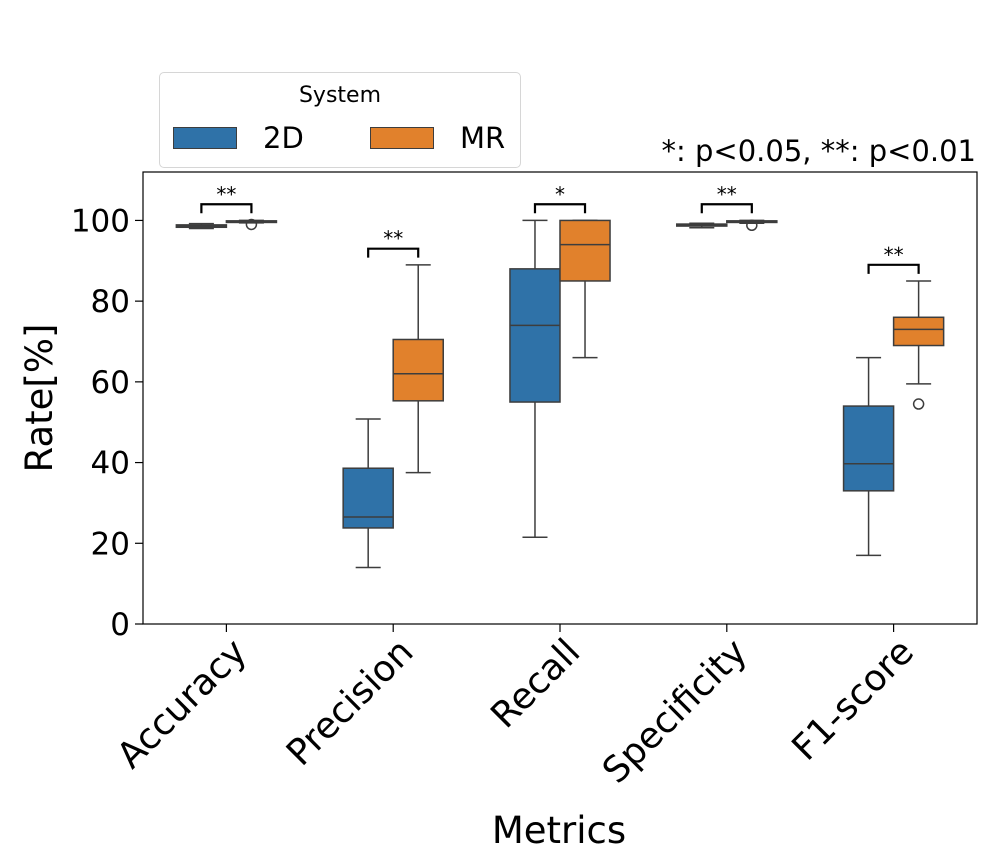 The image size is (996, 868). Describe the element at coordinates (350, 702) in the screenshot. I see `x-tick-label: Precision` at that location.